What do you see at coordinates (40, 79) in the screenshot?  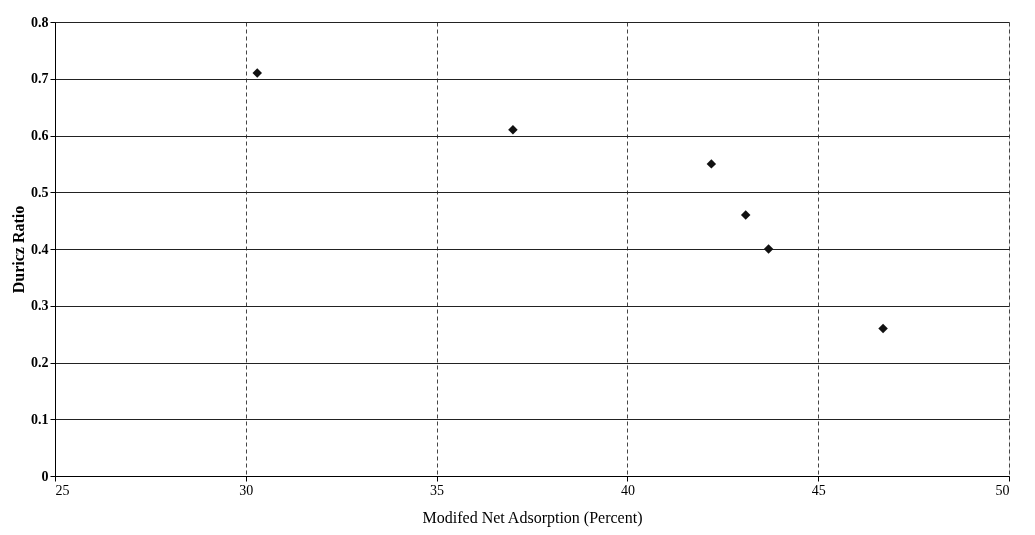 I see `y-tick-label: 0.7` at bounding box center [40, 79].